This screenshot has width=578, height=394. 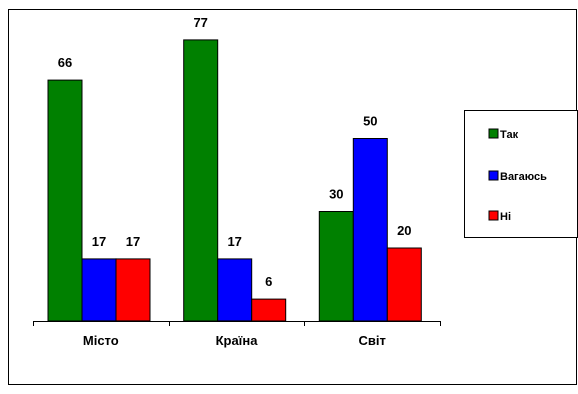 I want to click on legend-label: Ні, so click(x=505, y=217).